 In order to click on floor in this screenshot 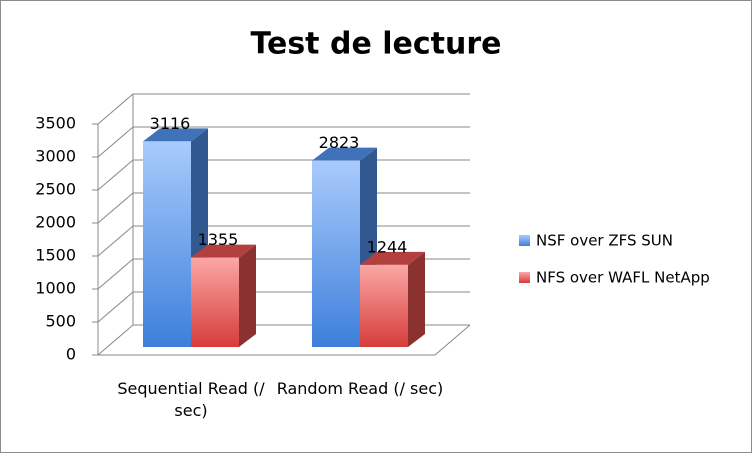, I will do `click(284, 340)`.